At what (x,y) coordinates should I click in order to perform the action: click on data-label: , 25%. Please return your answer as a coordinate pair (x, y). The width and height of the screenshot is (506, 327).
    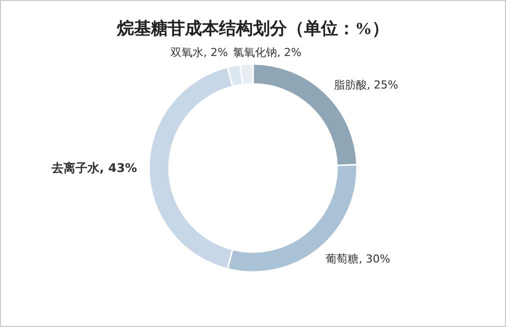
    Looking at the image, I should click on (382, 85).